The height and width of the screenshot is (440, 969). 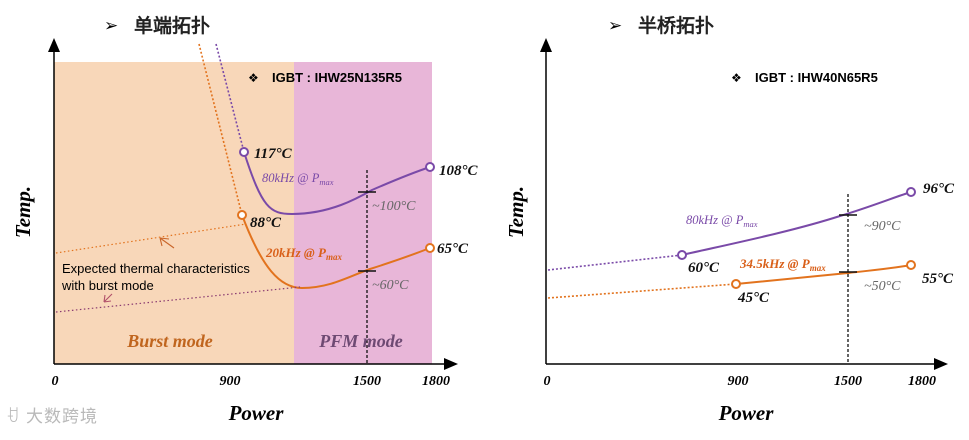 I want to click on right-80khz-start-label: 60°C, so click(x=704, y=268).